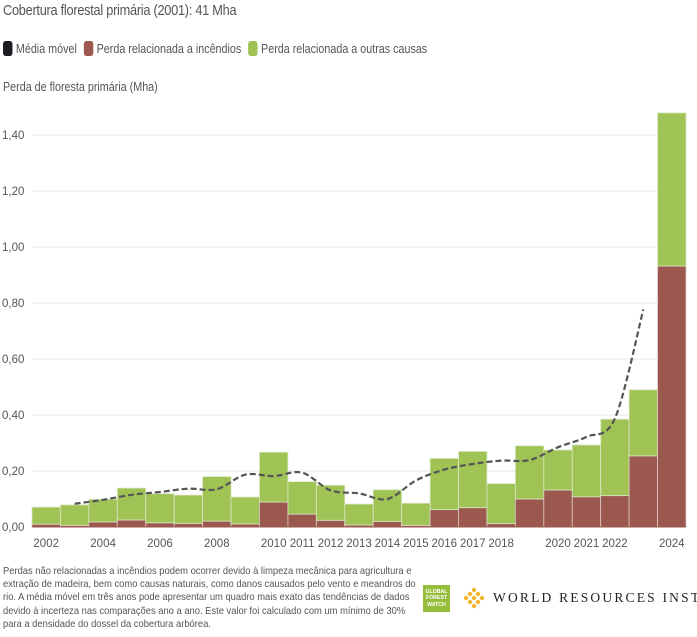 This screenshot has width=697, height=637. I want to click on bar-other-2002, so click(46, 515).